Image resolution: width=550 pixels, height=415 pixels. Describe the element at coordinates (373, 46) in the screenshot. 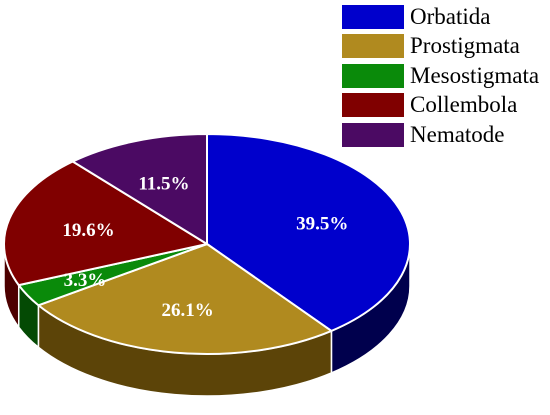

I see `legend-swatch-prostigmata` at that location.